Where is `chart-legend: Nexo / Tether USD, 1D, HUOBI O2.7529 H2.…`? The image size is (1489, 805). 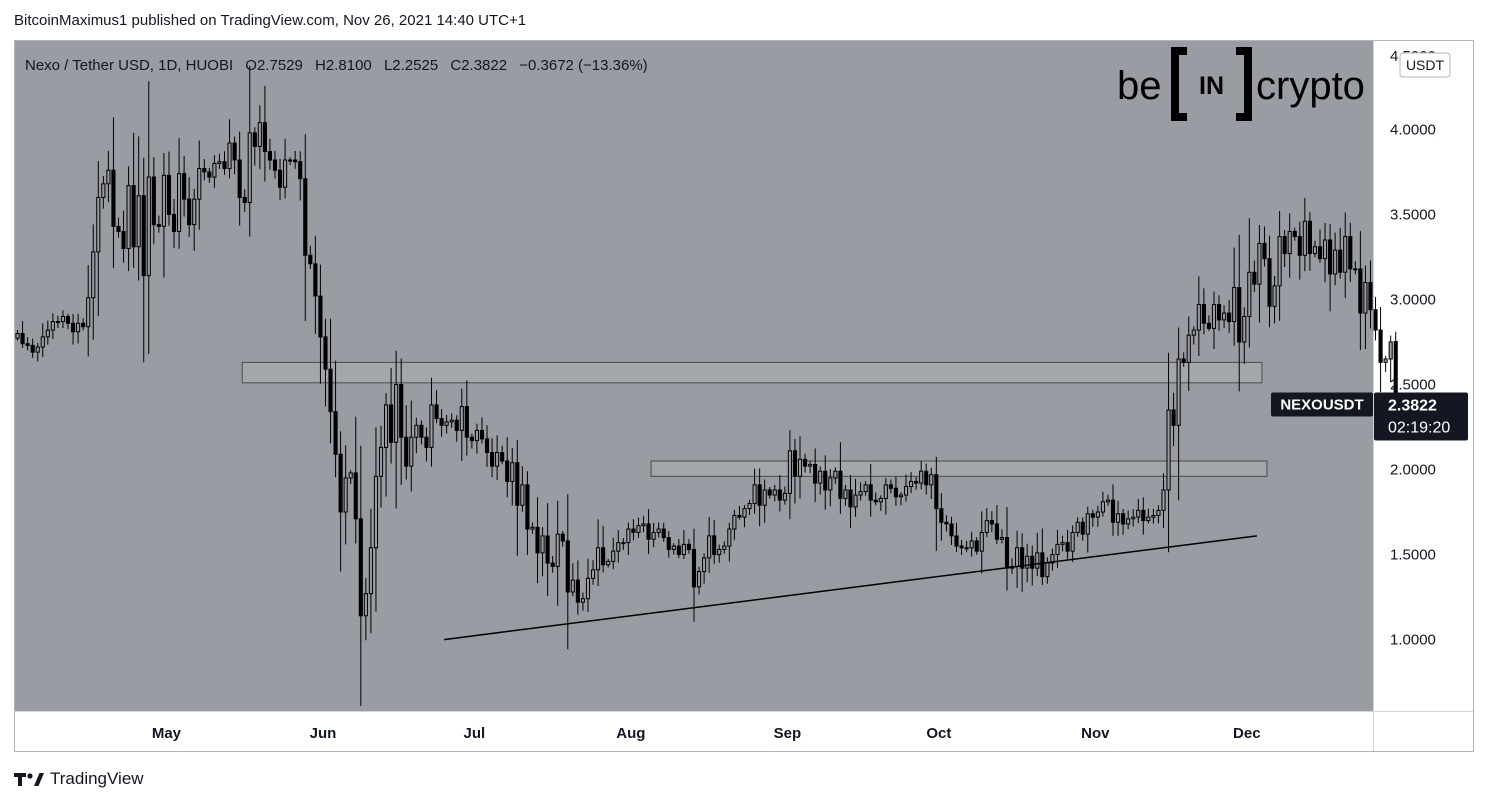
chart-legend: Nexo / Tether USD, 1D, HUOBI O2.7529 H2.… is located at coordinates (336, 65).